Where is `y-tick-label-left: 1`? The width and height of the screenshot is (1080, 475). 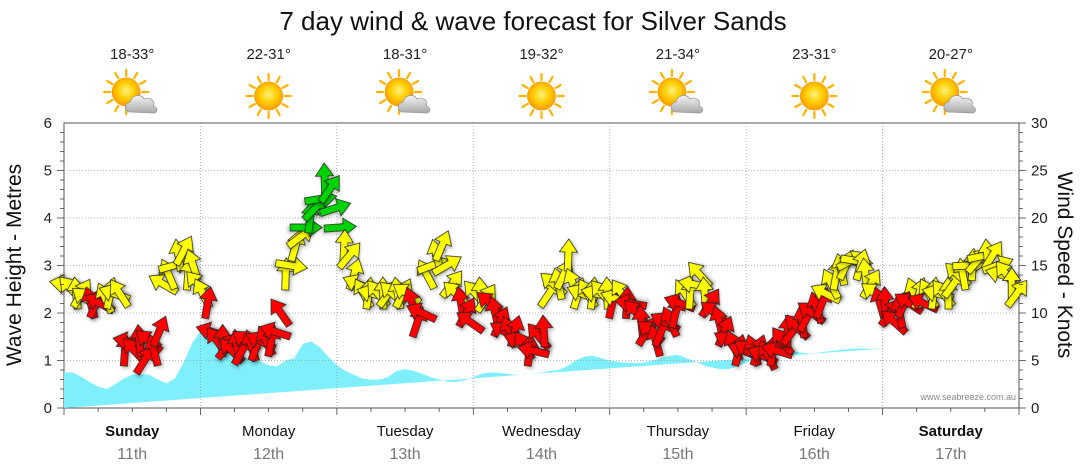 y-tick-label-left: 1 is located at coordinates (48, 361).